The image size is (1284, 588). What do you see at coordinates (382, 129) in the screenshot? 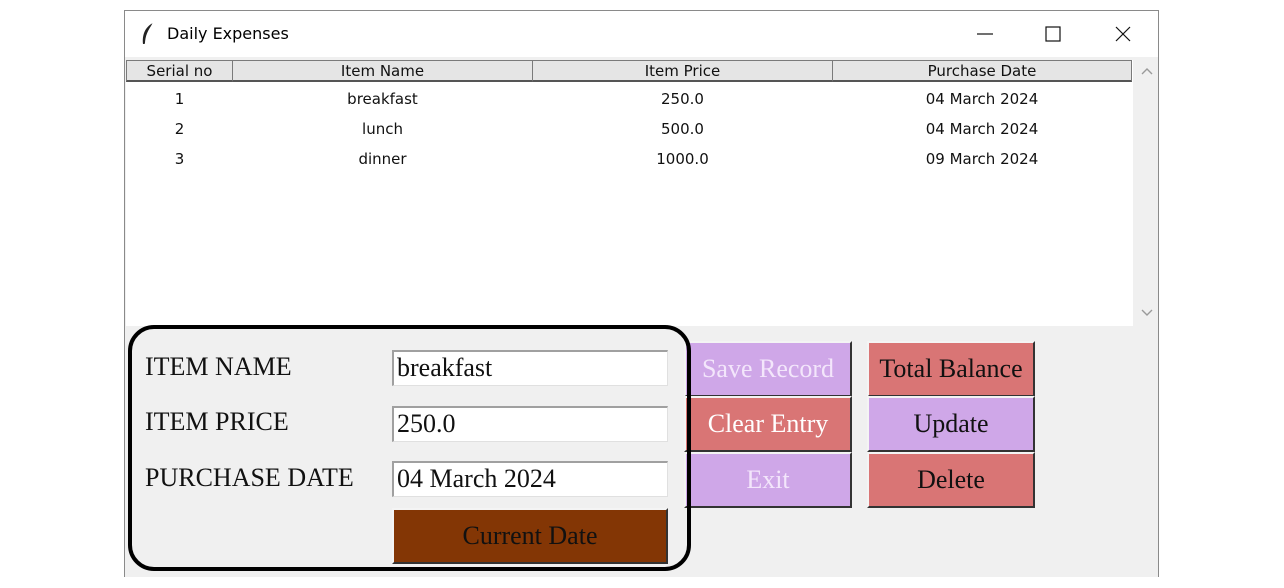
I see `cell-item-name: lunch` at bounding box center [382, 129].